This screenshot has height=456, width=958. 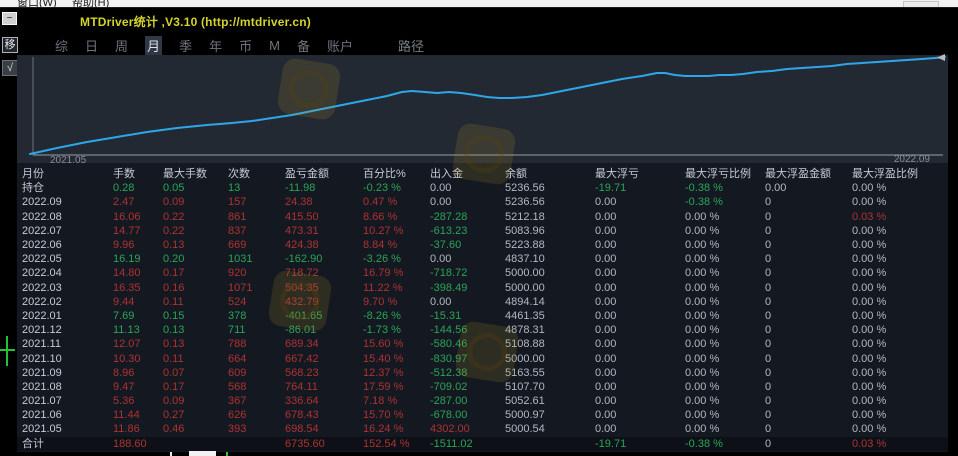 I want to click on table-cell: 15.40 %, so click(x=383, y=358).